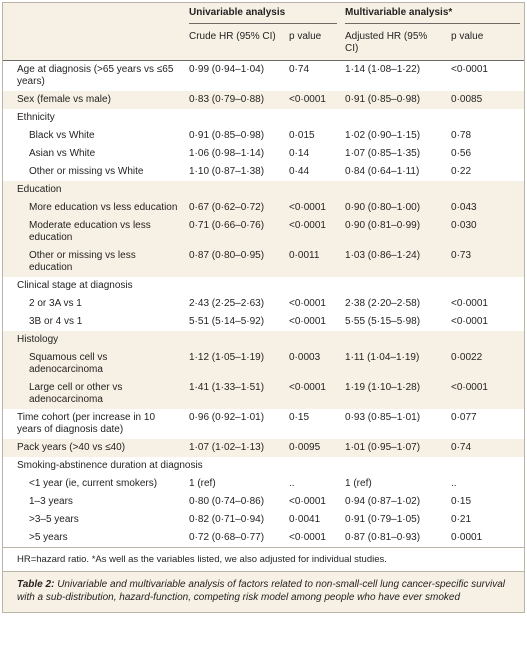  I want to click on row-label: Black vs White, so click(94, 136).